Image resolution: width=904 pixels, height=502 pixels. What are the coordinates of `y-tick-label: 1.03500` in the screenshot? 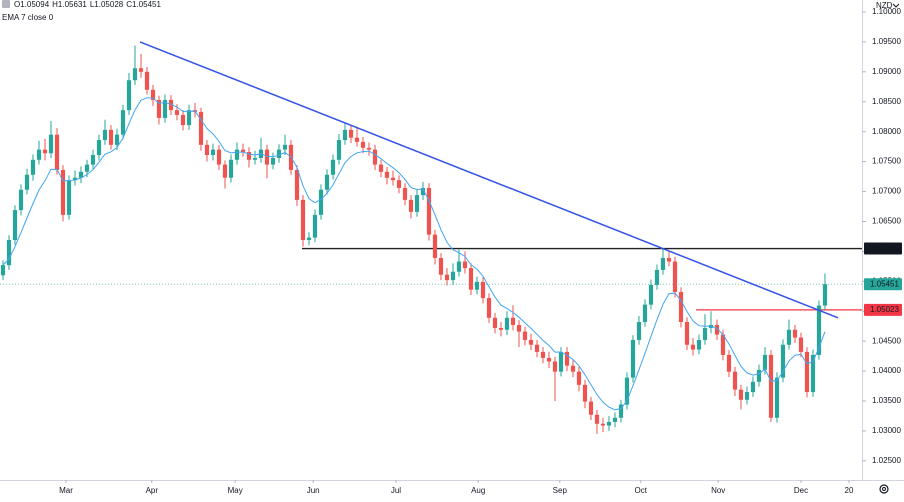 It's located at (886, 400).